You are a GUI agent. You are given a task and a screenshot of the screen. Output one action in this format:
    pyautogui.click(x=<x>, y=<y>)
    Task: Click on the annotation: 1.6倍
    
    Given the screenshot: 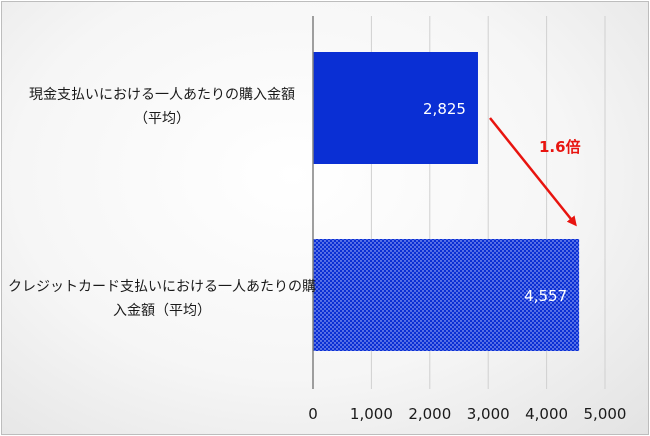 What is the action you would take?
    pyautogui.click(x=535, y=172)
    